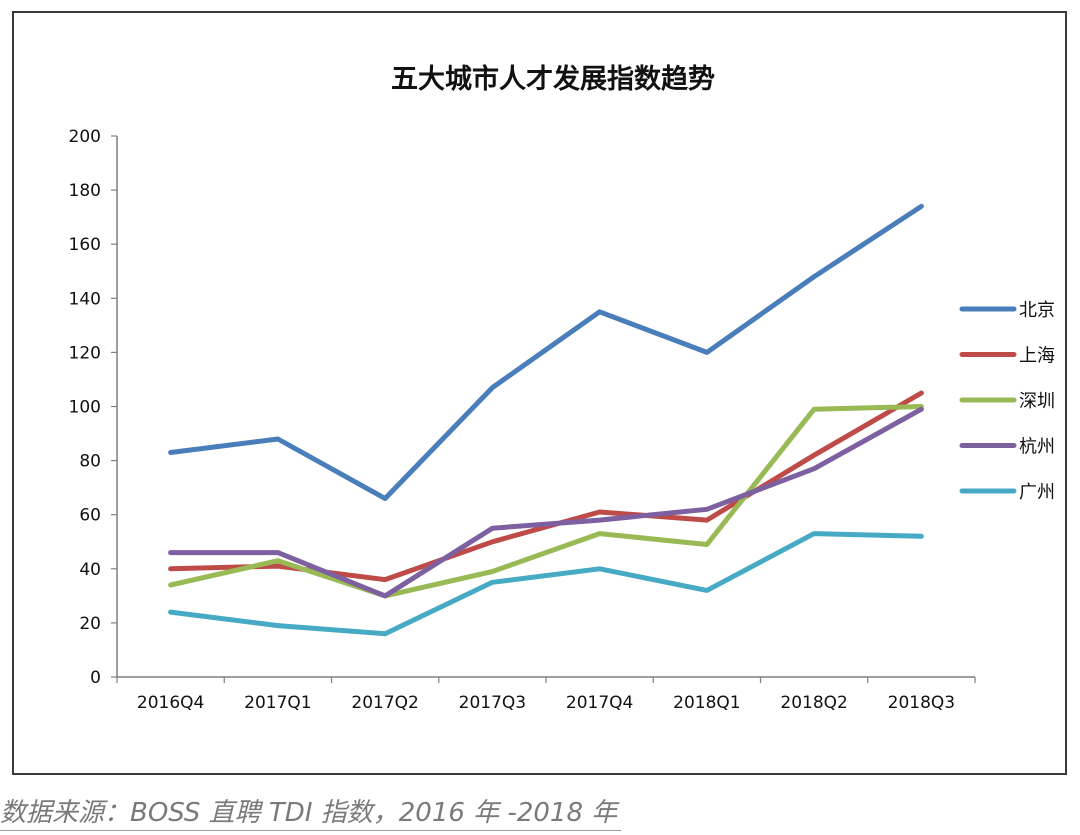 Image resolution: width=1080 pixels, height=835 pixels. What do you see at coordinates (85, 191) in the screenshot?
I see `y-tick-label: 180` at bounding box center [85, 191].